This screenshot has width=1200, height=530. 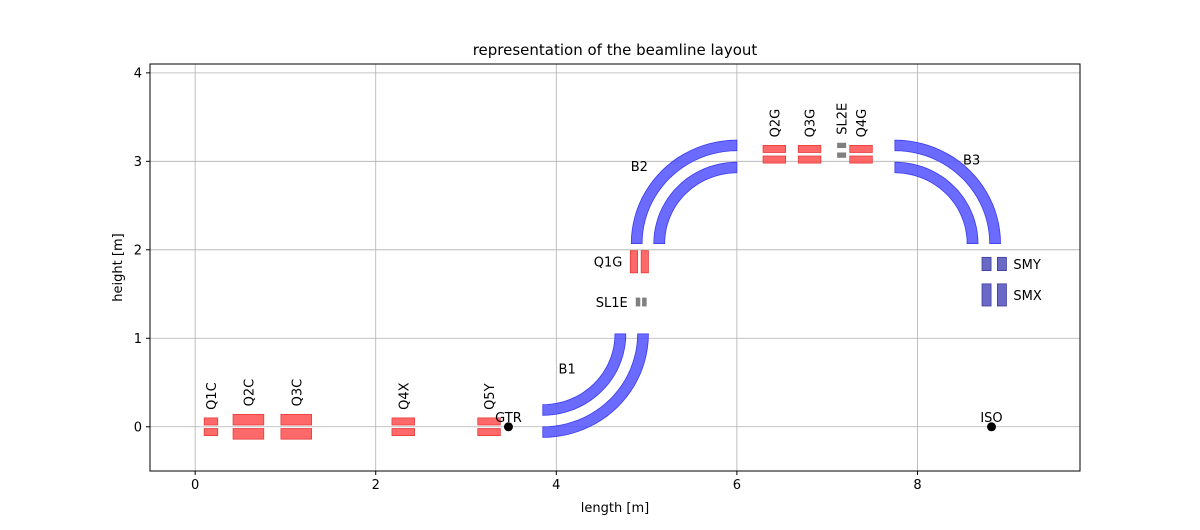 What do you see at coordinates (376, 485) in the screenshot?
I see `x-tick-label: 2` at bounding box center [376, 485].